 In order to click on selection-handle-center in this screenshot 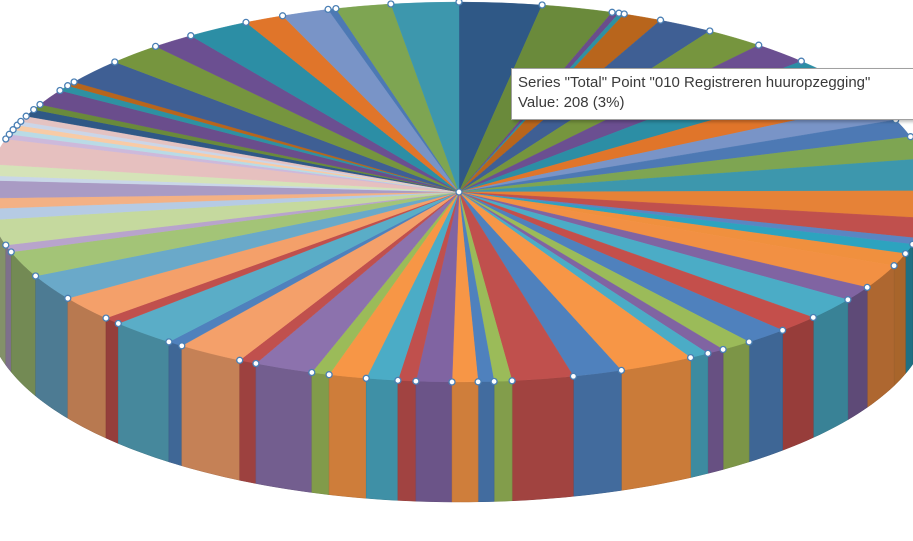, I will do `click(459, 192)`.